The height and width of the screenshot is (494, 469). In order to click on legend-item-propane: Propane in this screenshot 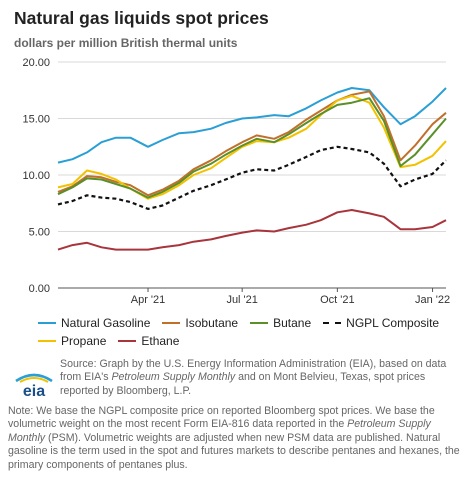, I will do `click(72, 341)`.